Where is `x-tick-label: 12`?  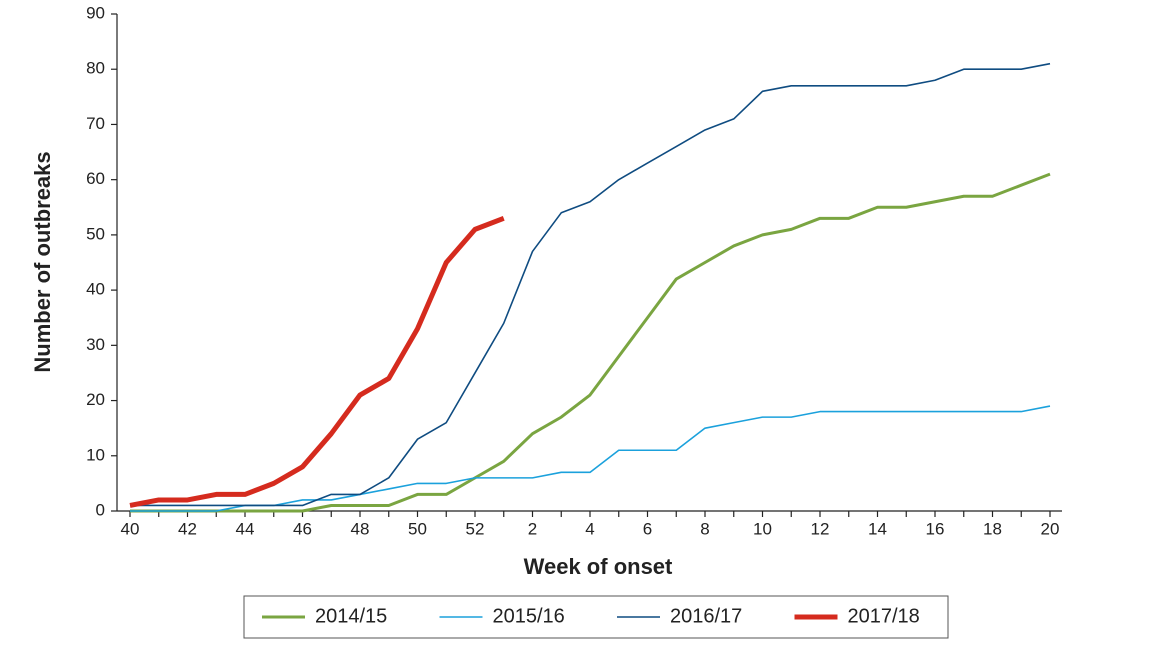 x-tick-label: 12 is located at coordinates (820, 528).